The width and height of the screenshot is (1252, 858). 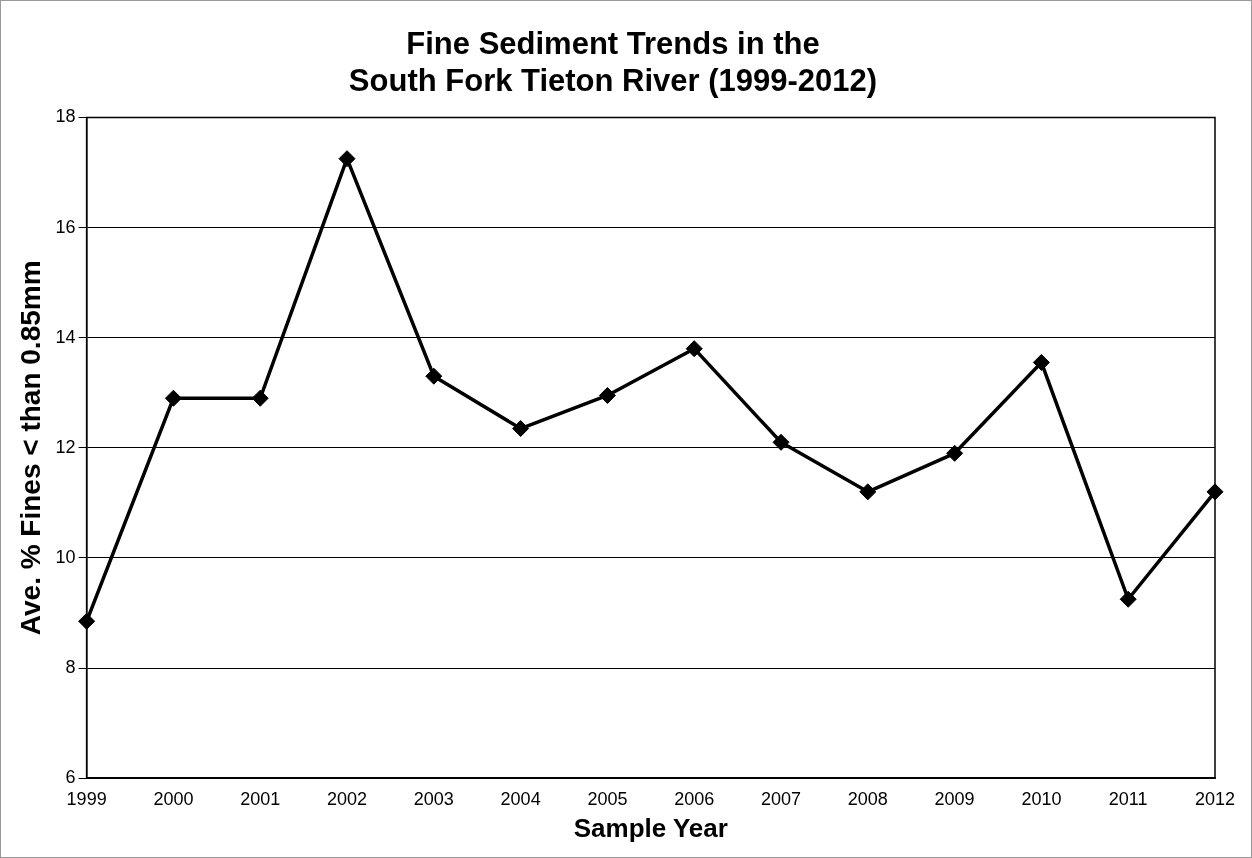 I want to click on x-tick-label: 2002, so click(x=347, y=798).